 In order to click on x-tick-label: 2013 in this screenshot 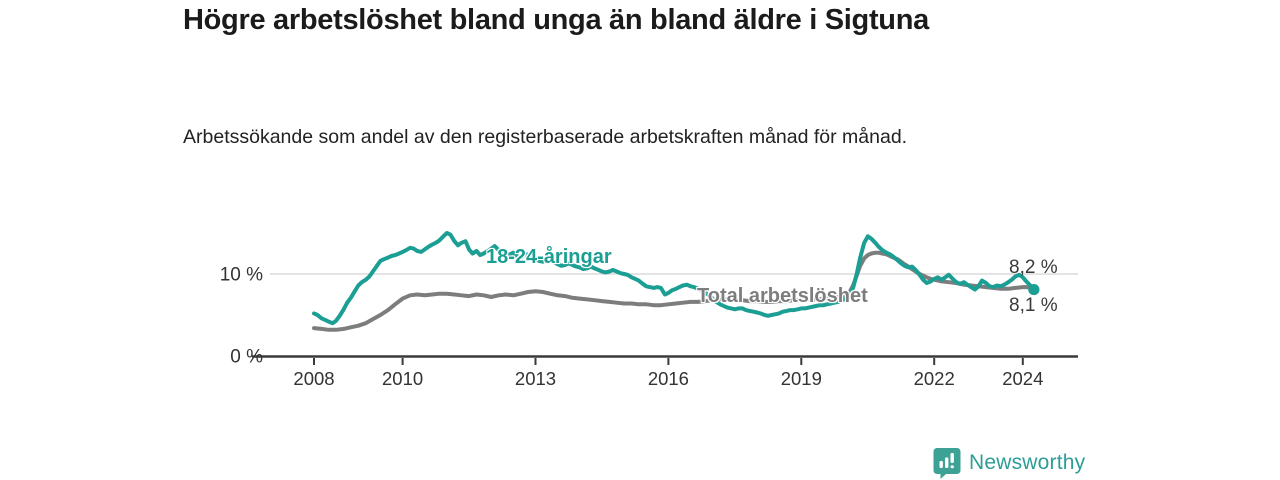, I will do `click(535, 378)`.